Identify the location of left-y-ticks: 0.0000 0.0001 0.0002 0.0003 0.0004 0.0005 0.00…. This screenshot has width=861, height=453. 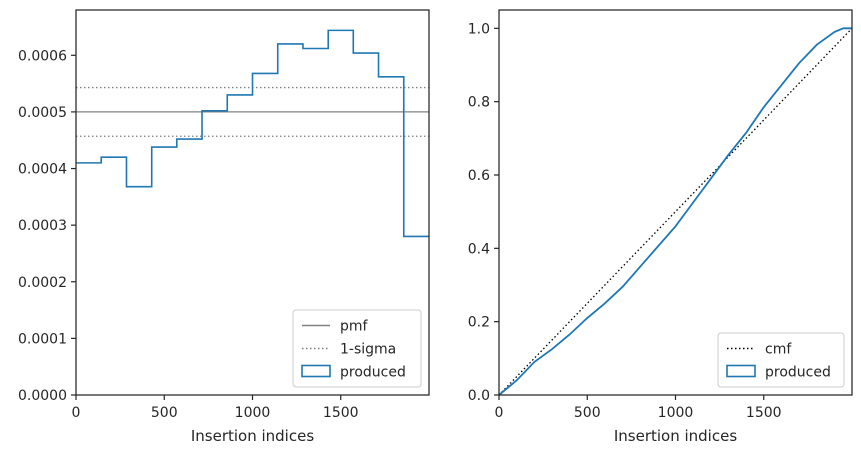
(47, 226).